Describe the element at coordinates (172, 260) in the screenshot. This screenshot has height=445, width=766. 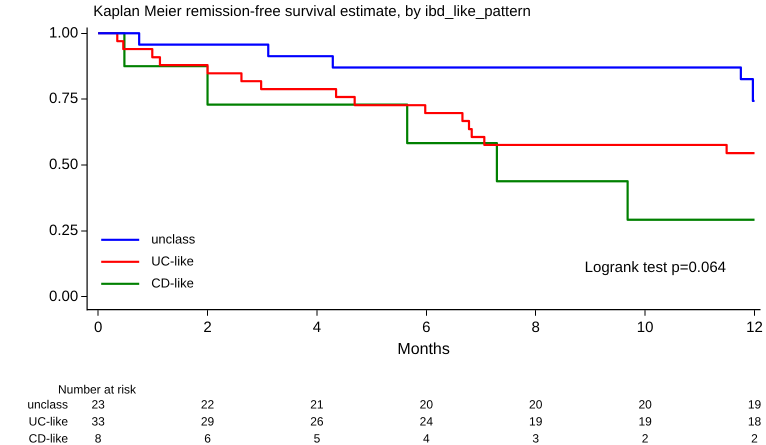
I see `legend-label: UC-like` at that location.